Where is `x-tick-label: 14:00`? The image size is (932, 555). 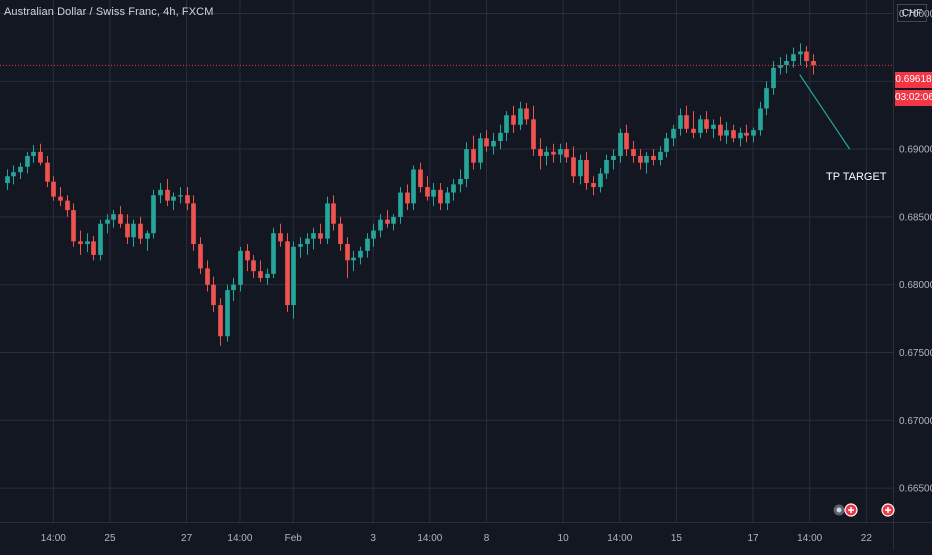
x-tick-label: 14:00 is located at coordinates (53, 538).